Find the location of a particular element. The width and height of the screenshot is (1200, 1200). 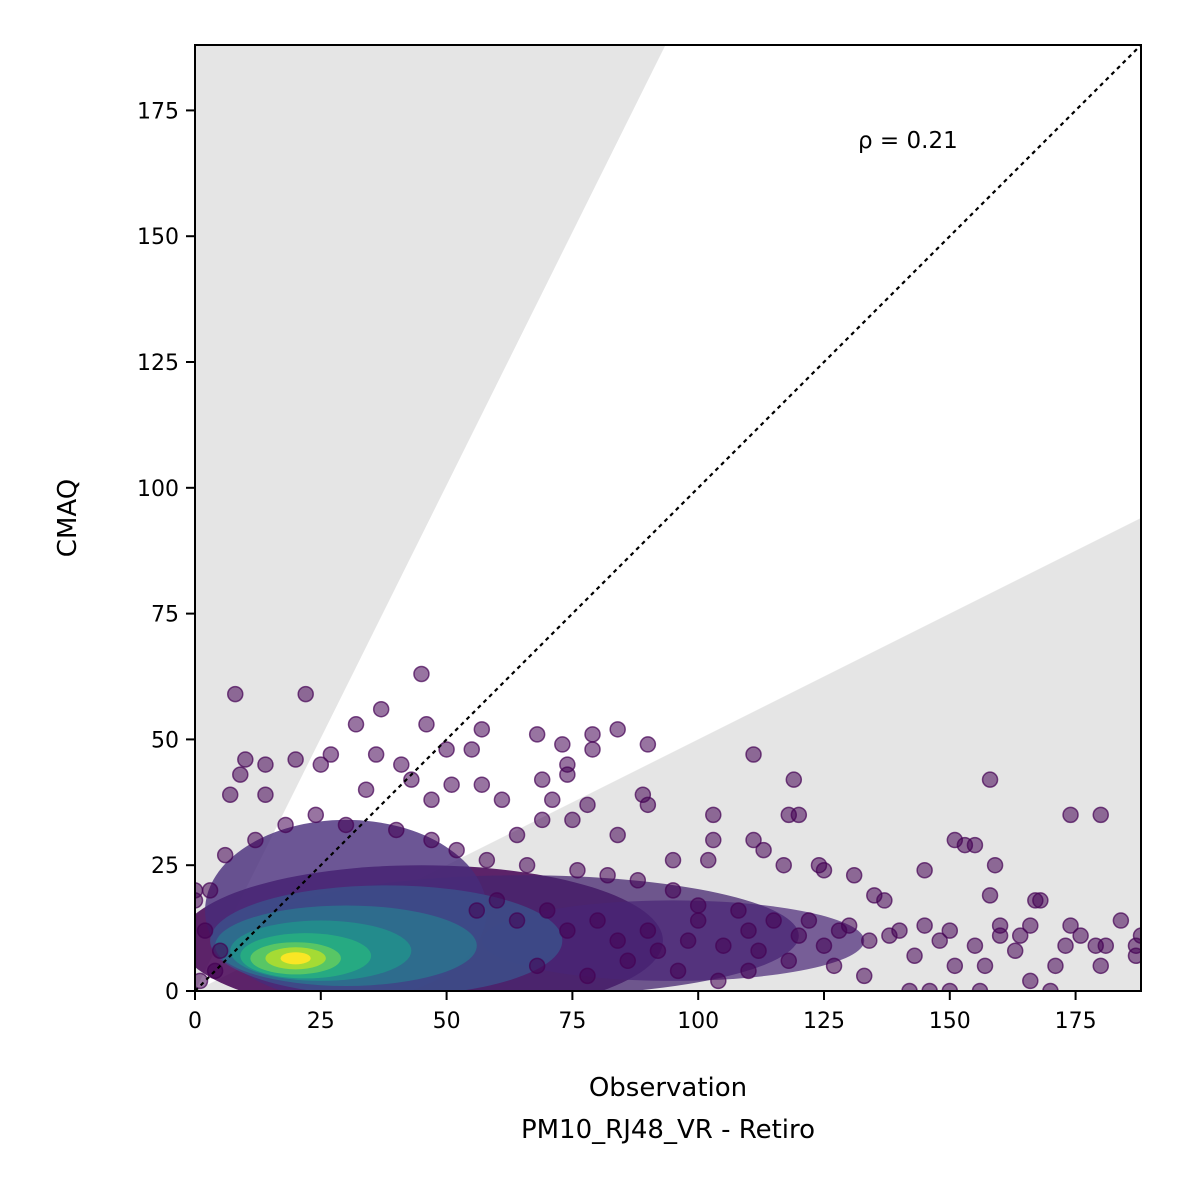

y-tick-label: 150 is located at coordinates (158, 237).